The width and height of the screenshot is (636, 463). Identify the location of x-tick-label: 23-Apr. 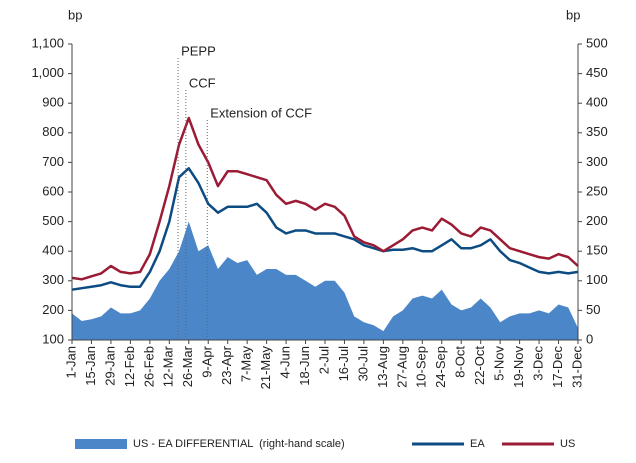
(226, 365).